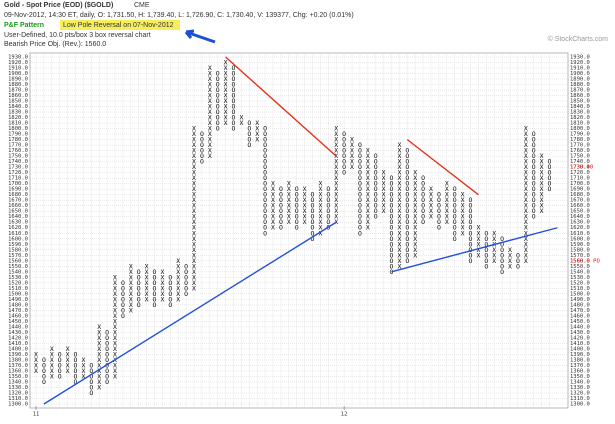 This screenshot has width=615, height=424. What do you see at coordinates (580, 129) in the screenshot?
I see `y-tick-label-right: 1800.0` at bounding box center [580, 129].